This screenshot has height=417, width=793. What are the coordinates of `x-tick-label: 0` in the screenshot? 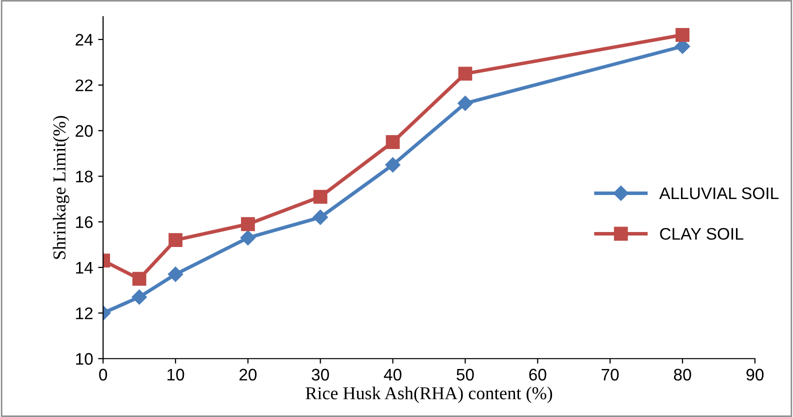 It's located at (103, 374).